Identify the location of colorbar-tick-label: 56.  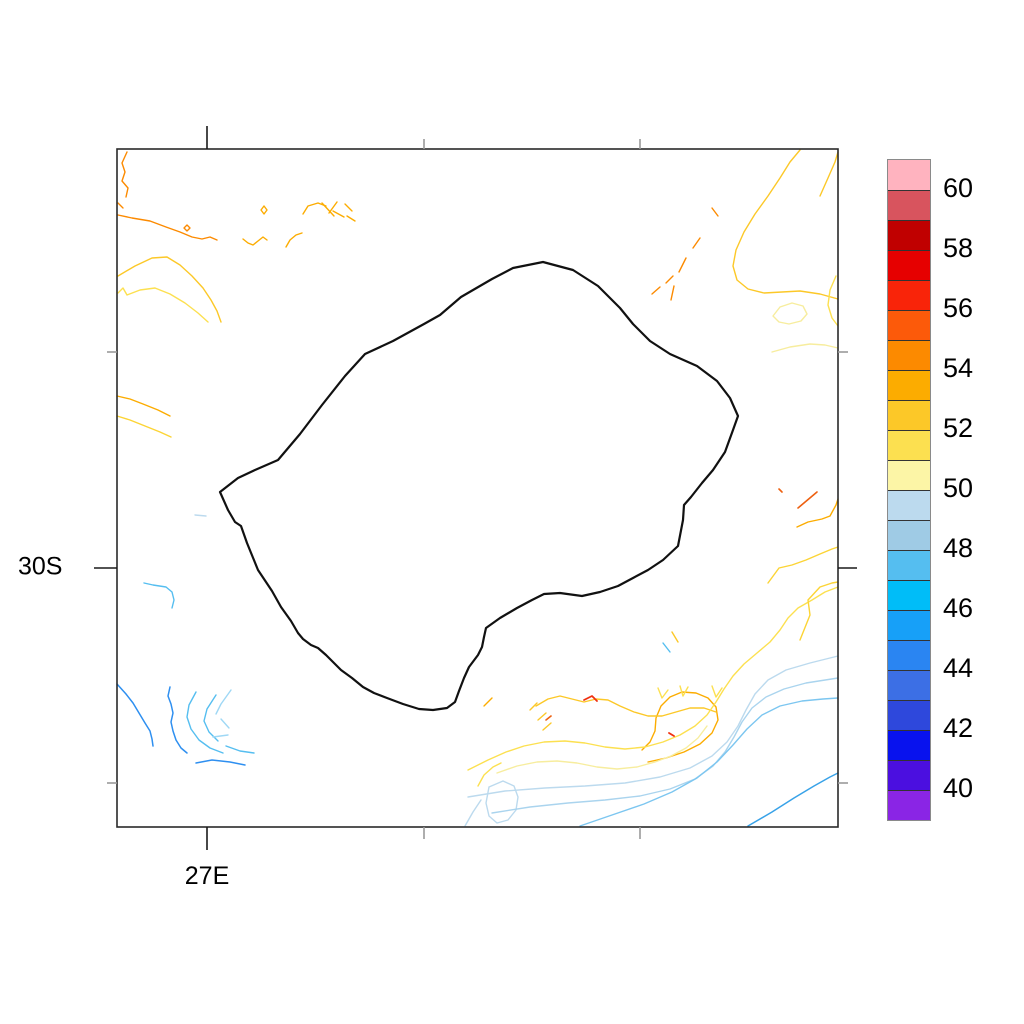
(958, 307).